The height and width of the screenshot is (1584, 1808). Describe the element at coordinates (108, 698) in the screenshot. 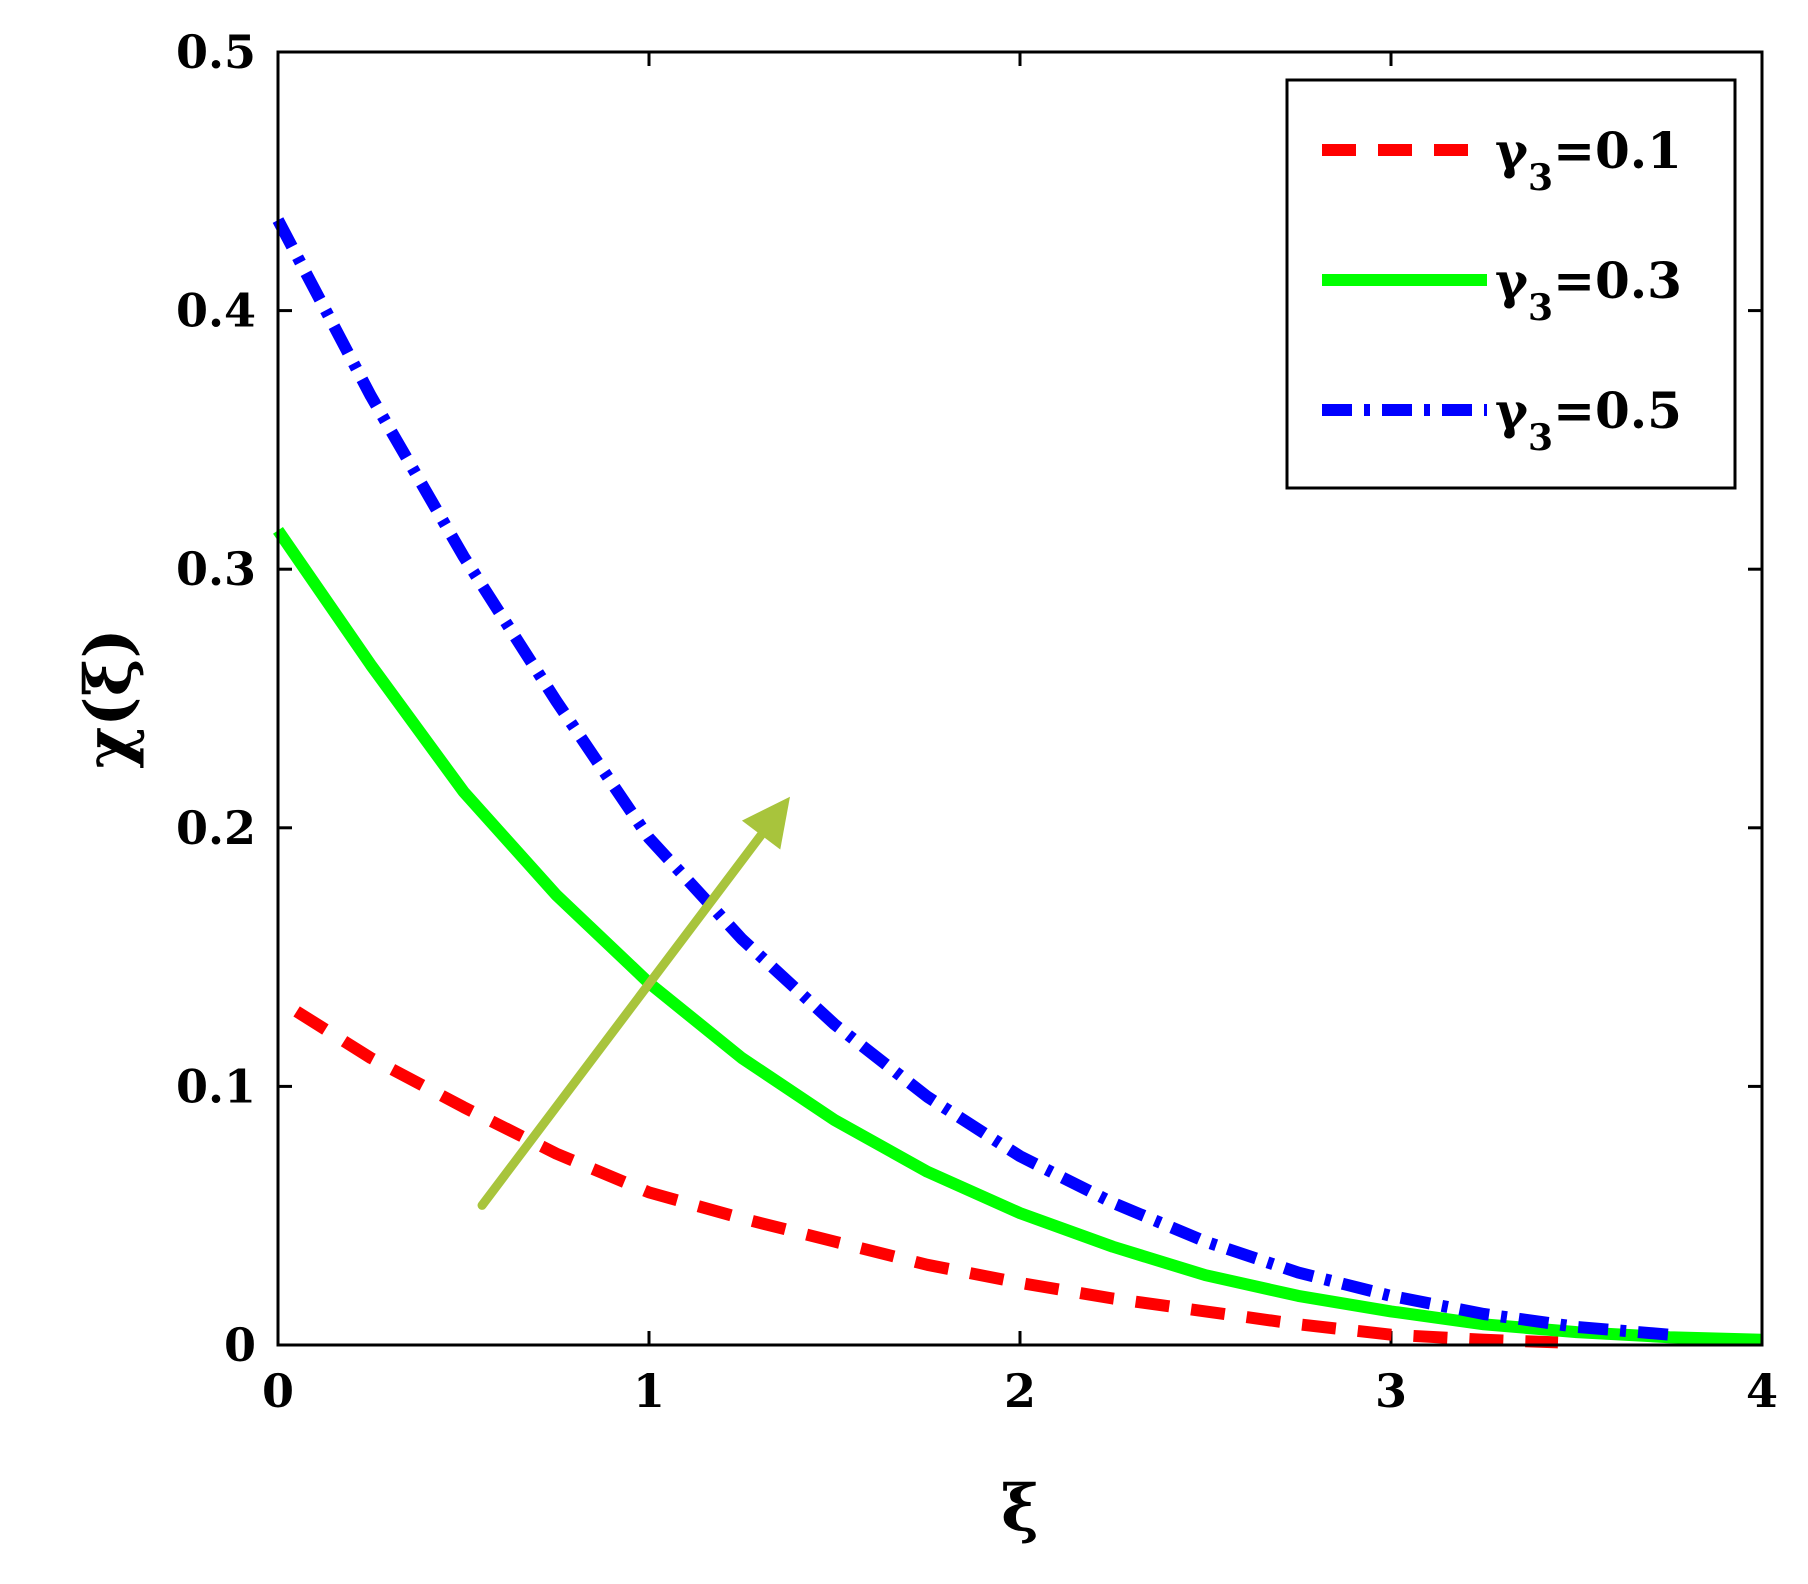

I see `y-axis-title: χ(ξ)` at that location.